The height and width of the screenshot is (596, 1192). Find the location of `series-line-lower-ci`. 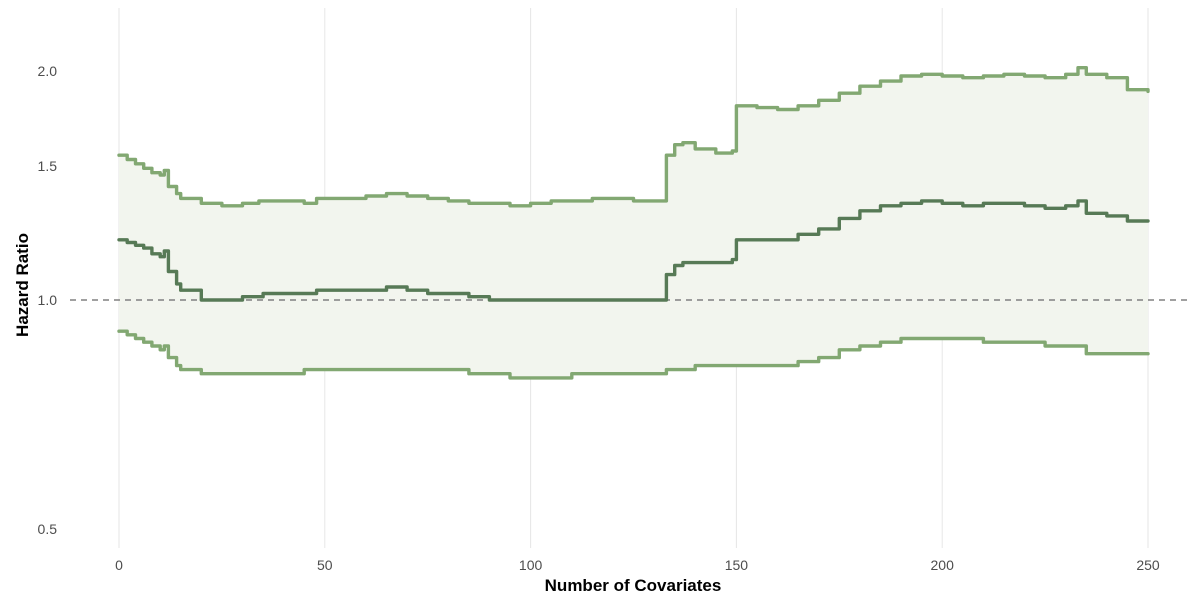

series-line-lower-ci is located at coordinates (633, 354).